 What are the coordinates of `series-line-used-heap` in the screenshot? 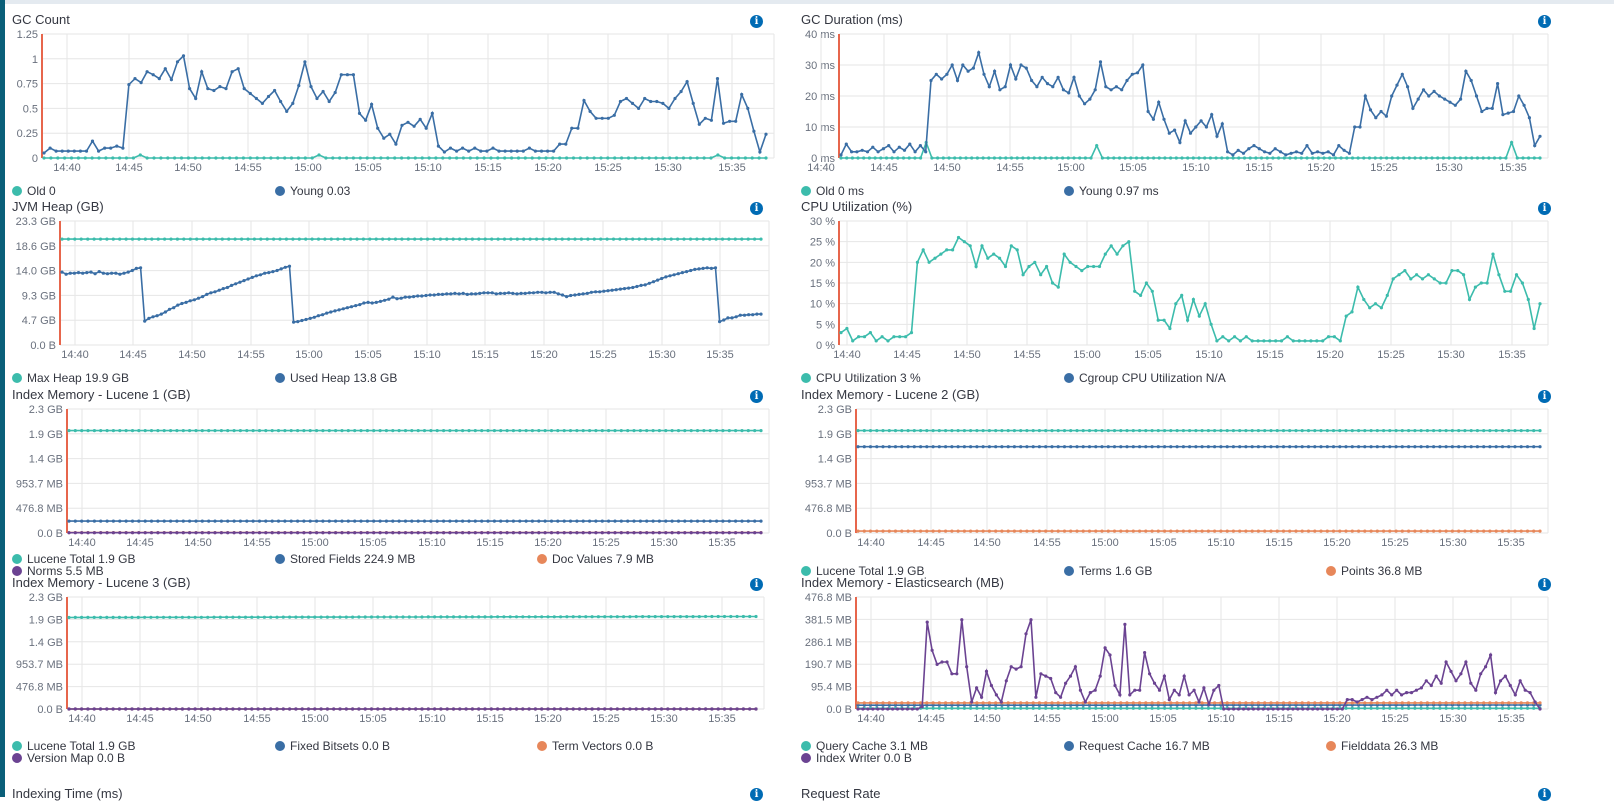 It's located at (411, 294).